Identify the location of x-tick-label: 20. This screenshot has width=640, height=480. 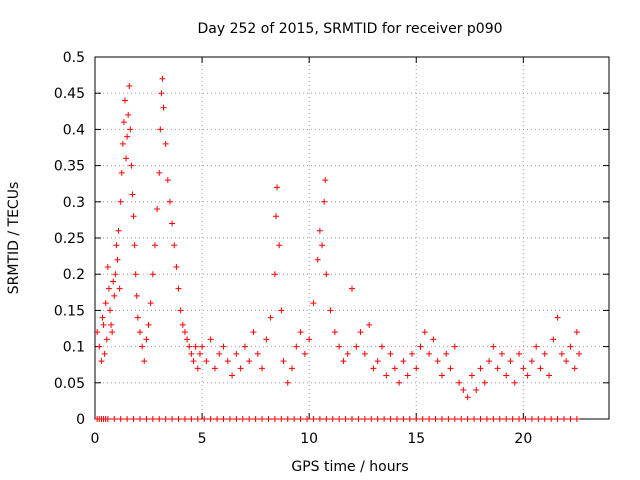
(523, 439).